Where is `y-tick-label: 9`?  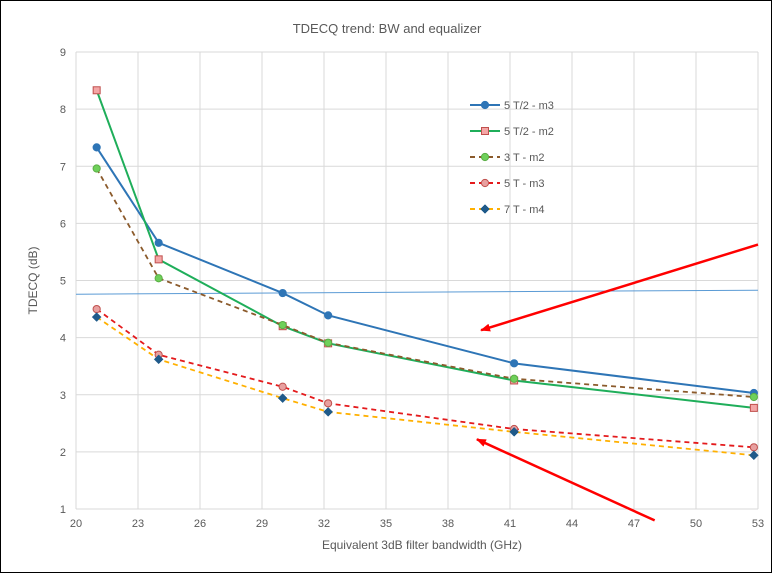 y-tick-label: 9 is located at coordinates (63, 53).